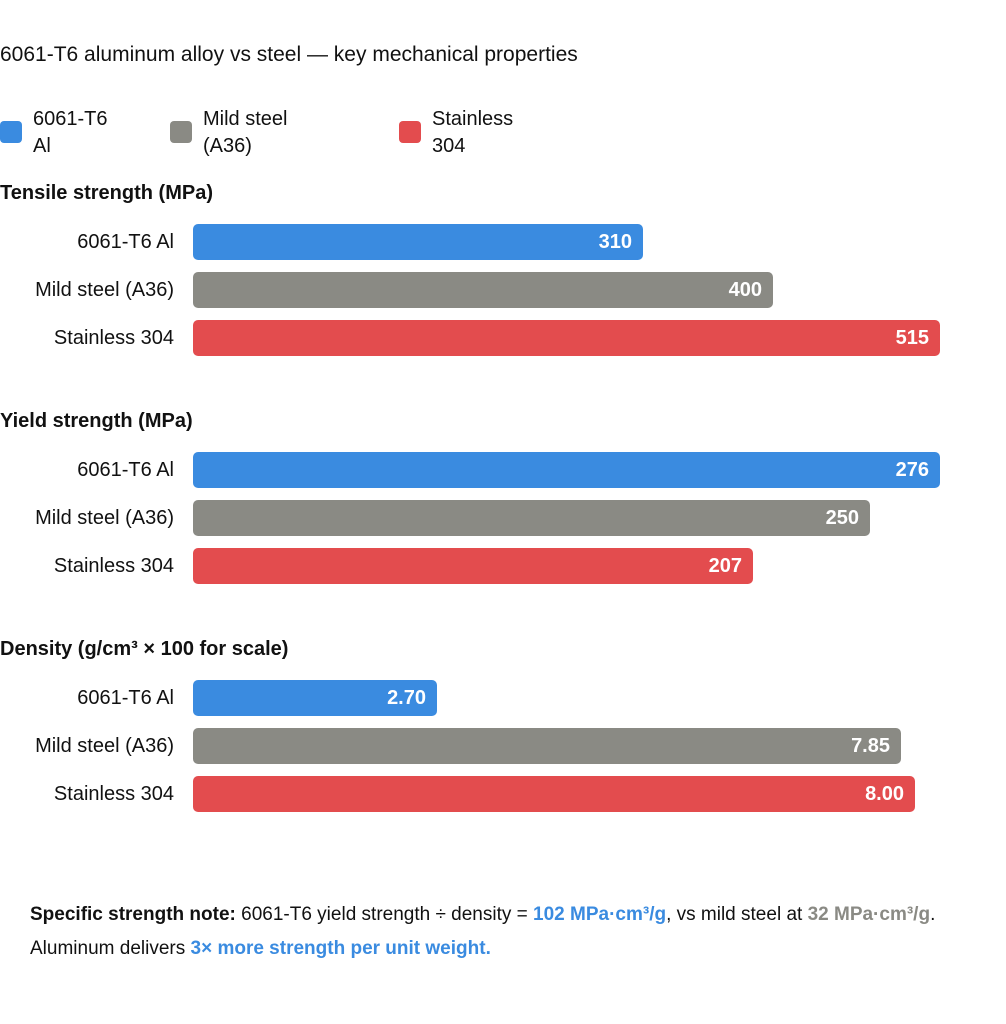 Image resolution: width=1006 pixels, height=1024 pixels. I want to click on bar-value-label: 276, so click(912, 470).